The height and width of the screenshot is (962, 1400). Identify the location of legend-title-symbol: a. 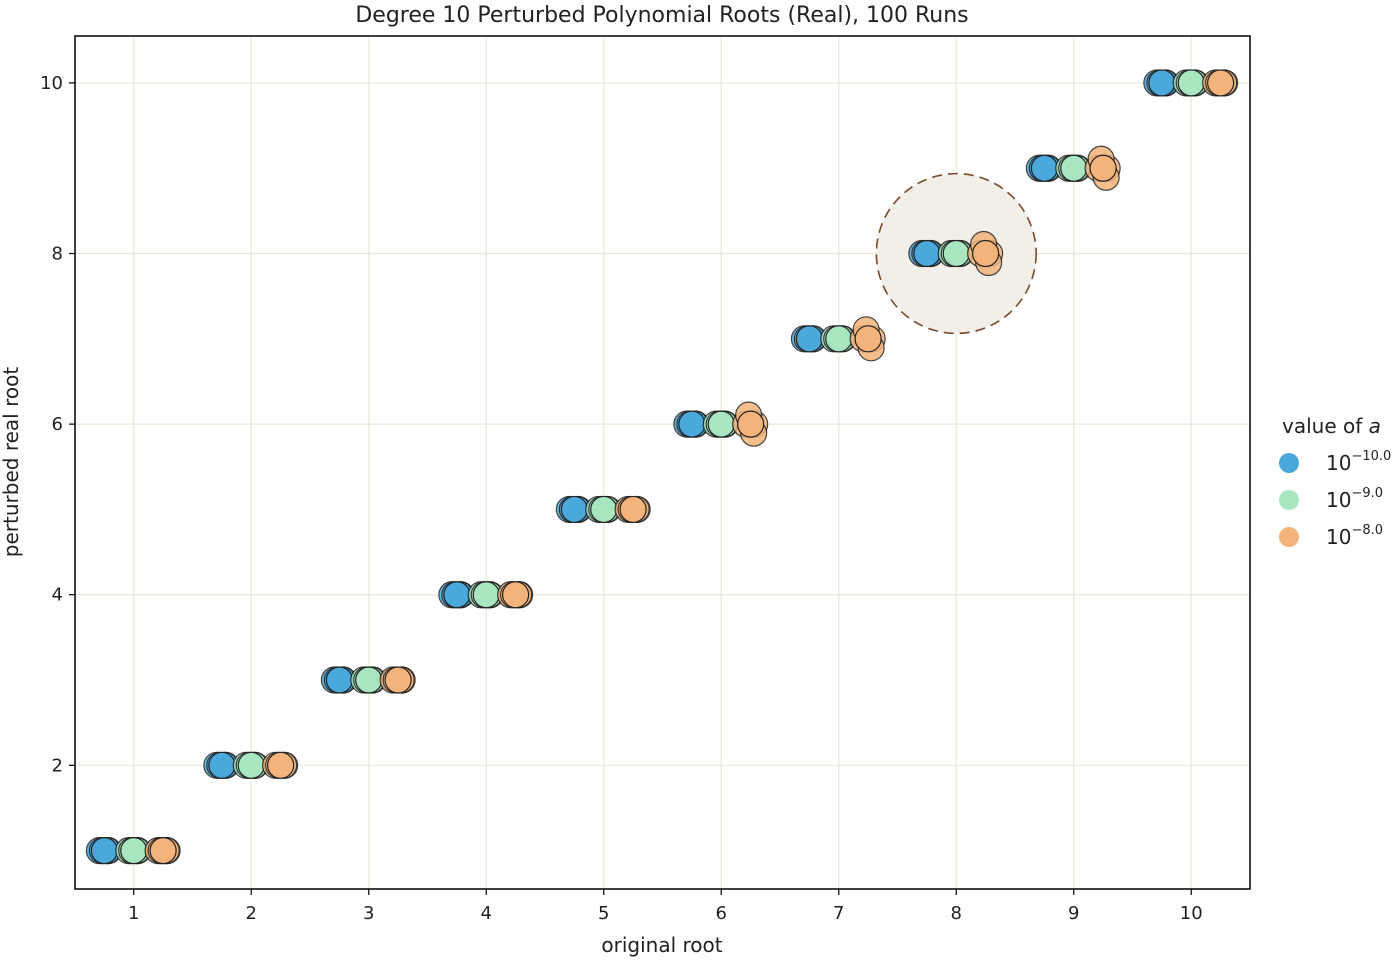
(1375, 426).